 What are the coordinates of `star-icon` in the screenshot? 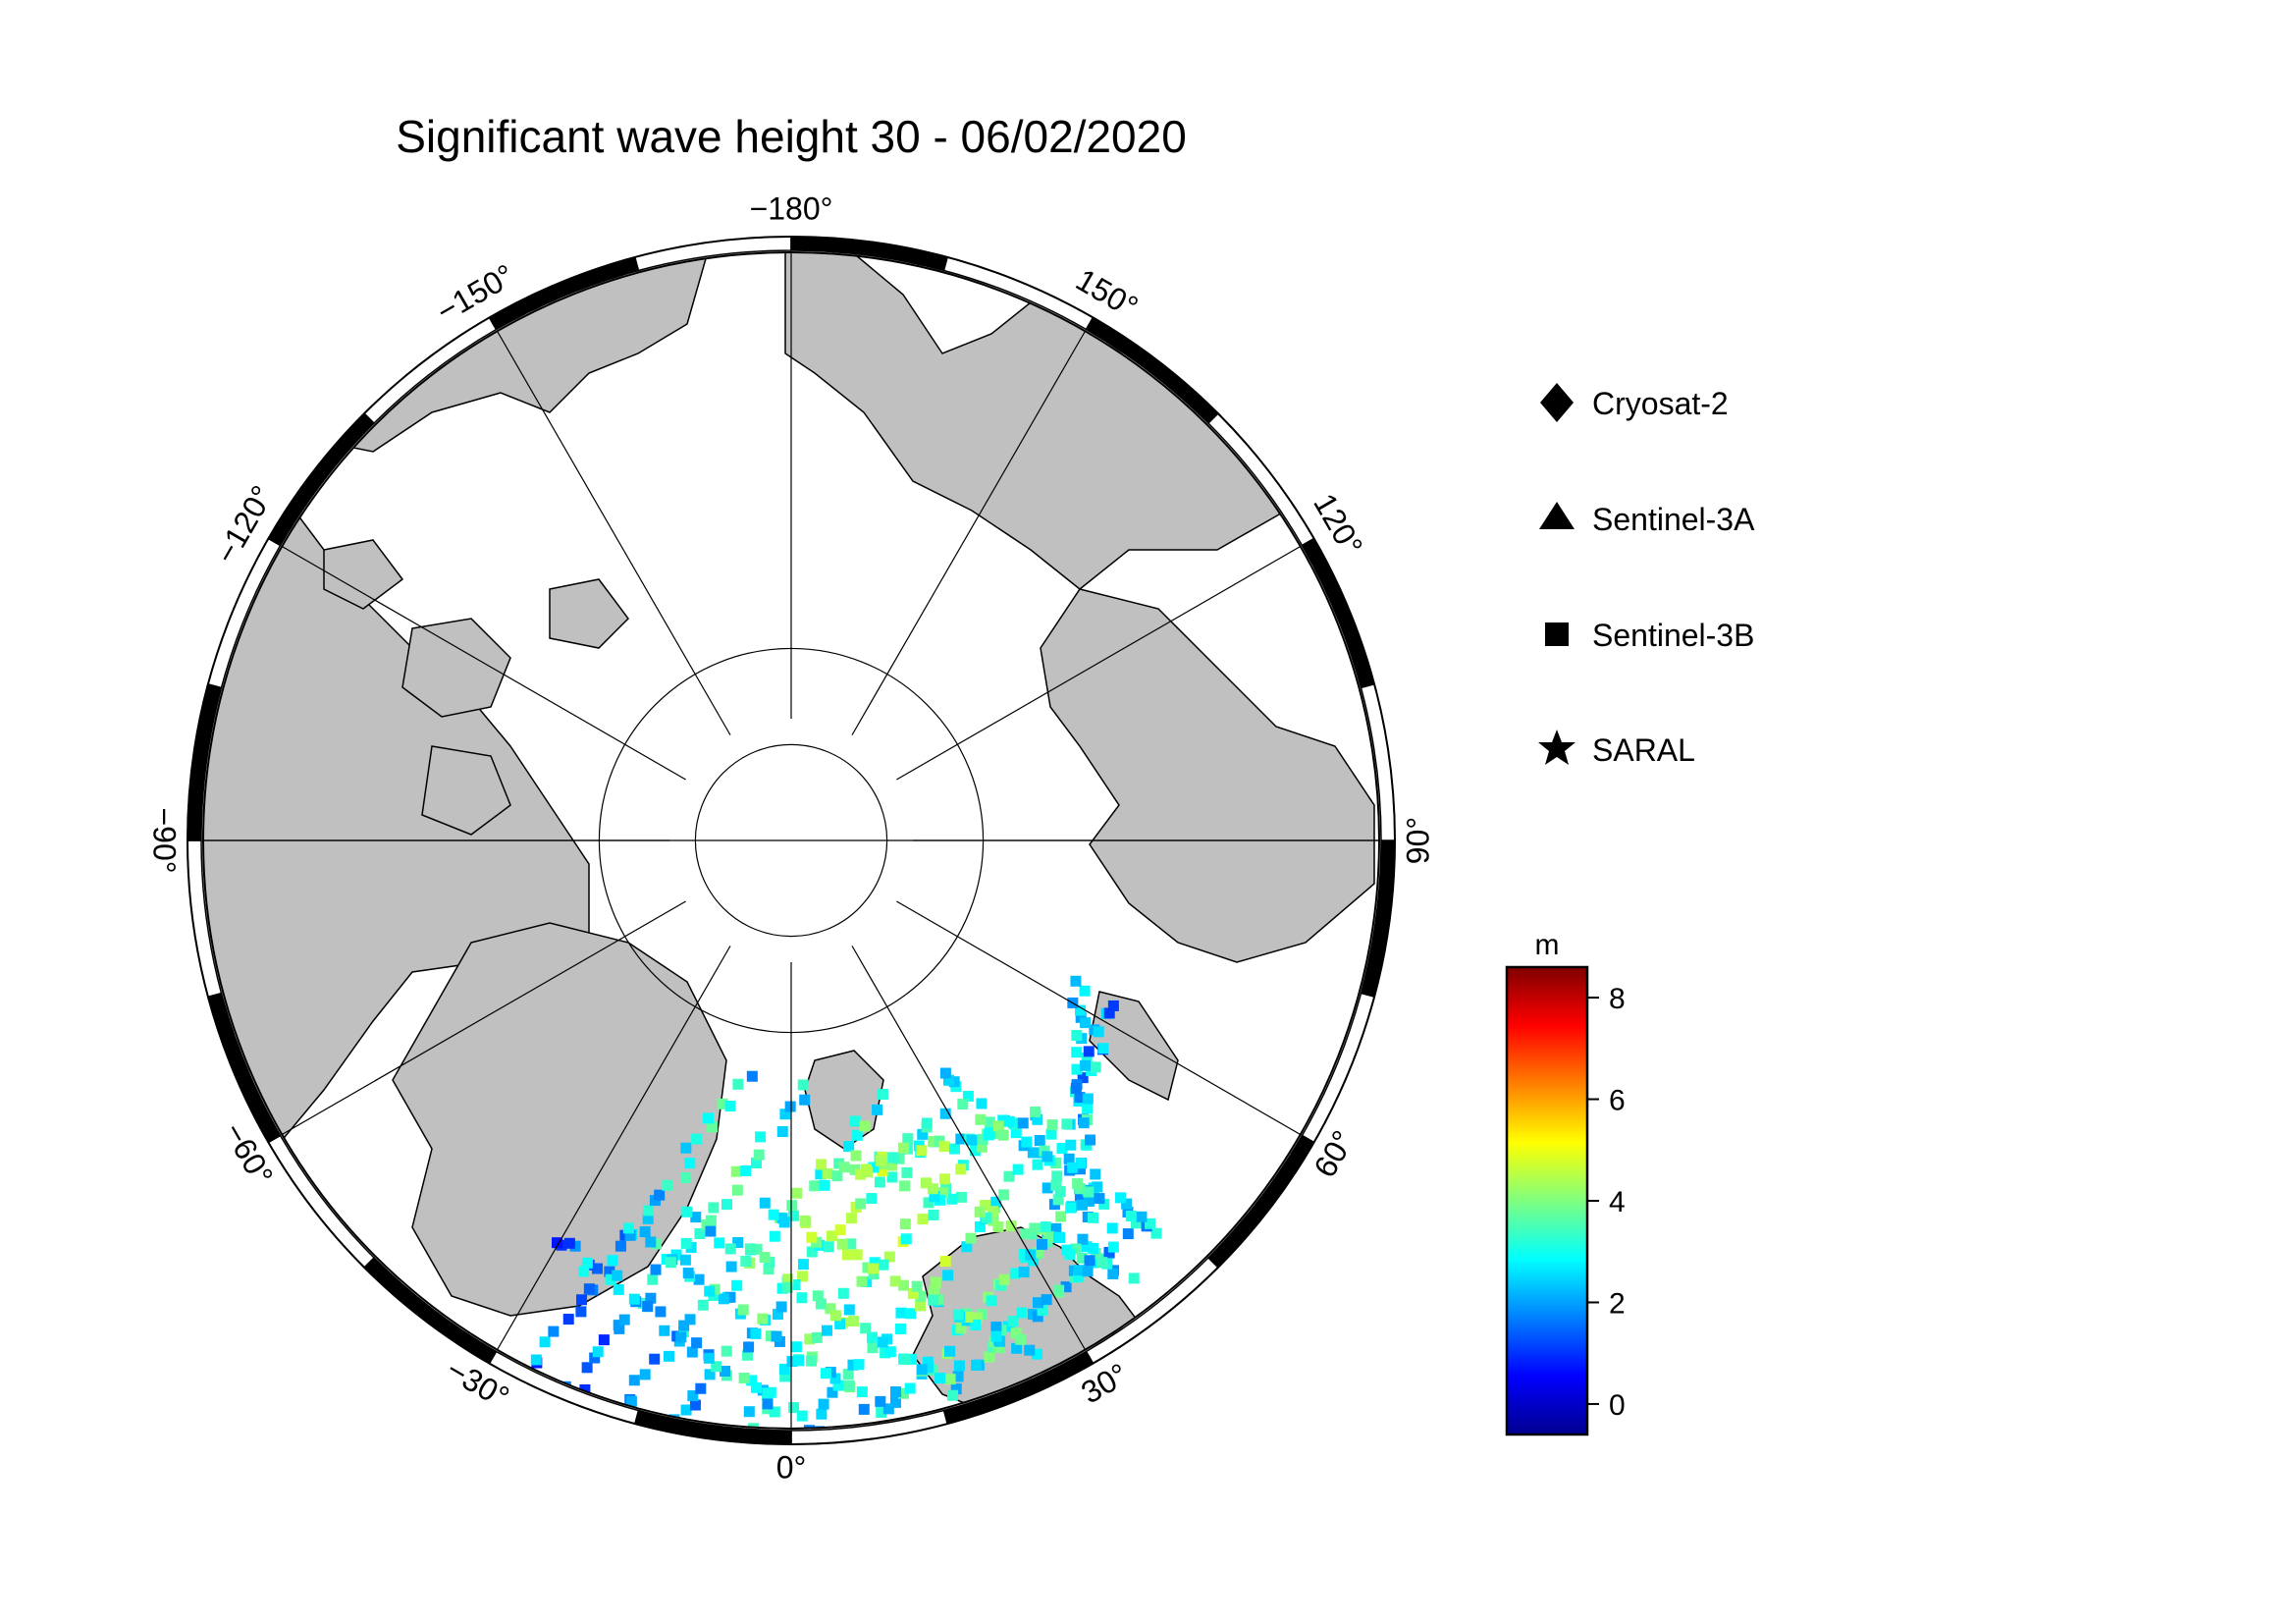 It's located at (1557, 747).